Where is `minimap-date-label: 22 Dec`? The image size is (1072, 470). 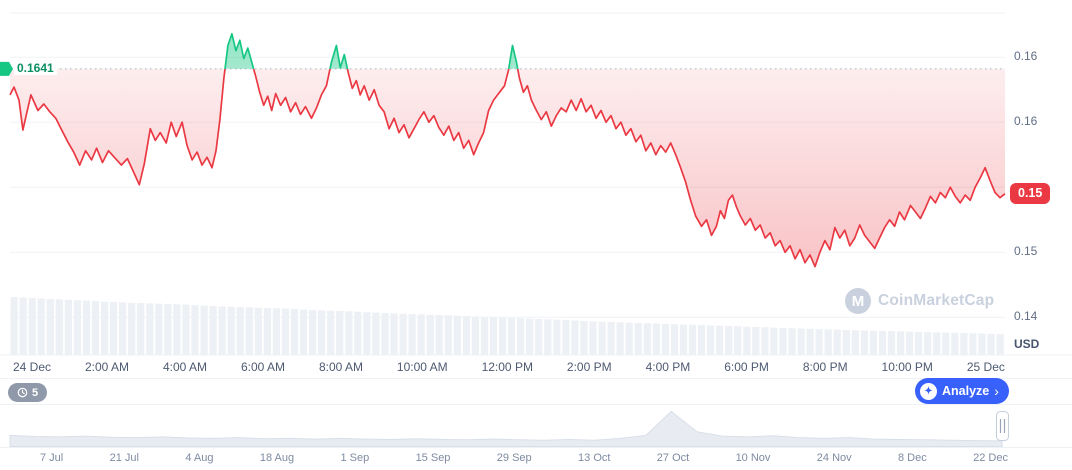 minimap-date-label: 22 Dec is located at coordinates (990, 458).